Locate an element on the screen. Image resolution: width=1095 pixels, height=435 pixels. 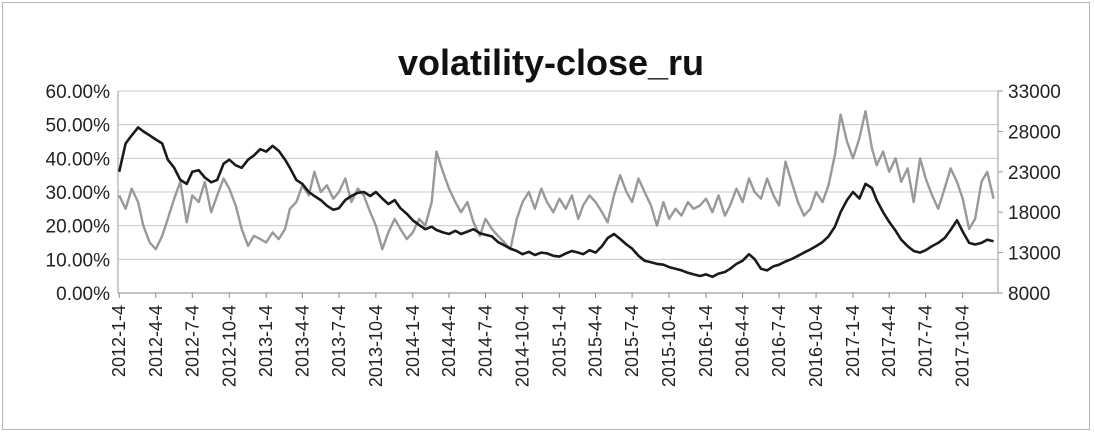
x-tick-label: 2014-10-4 is located at coordinates (522, 346).